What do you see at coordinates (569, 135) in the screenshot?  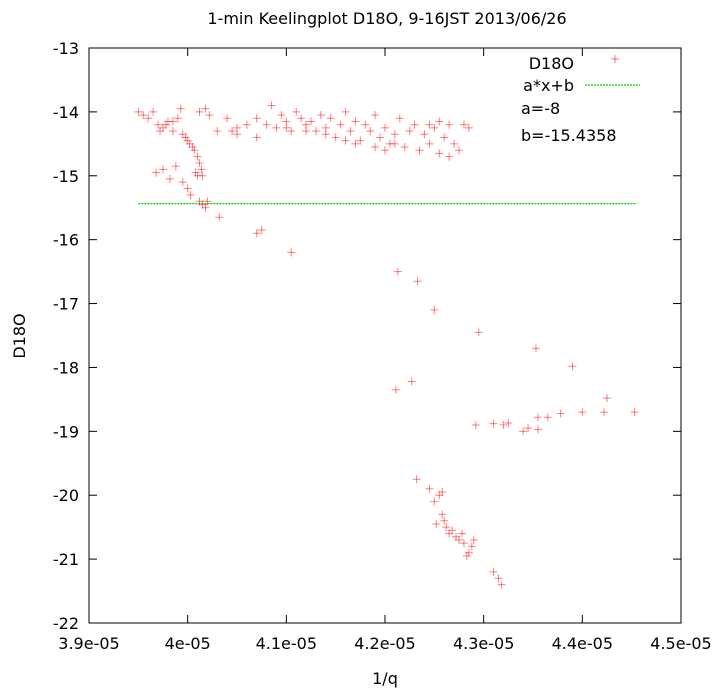 I see `annotation-b: b=-15.4358` at bounding box center [569, 135].